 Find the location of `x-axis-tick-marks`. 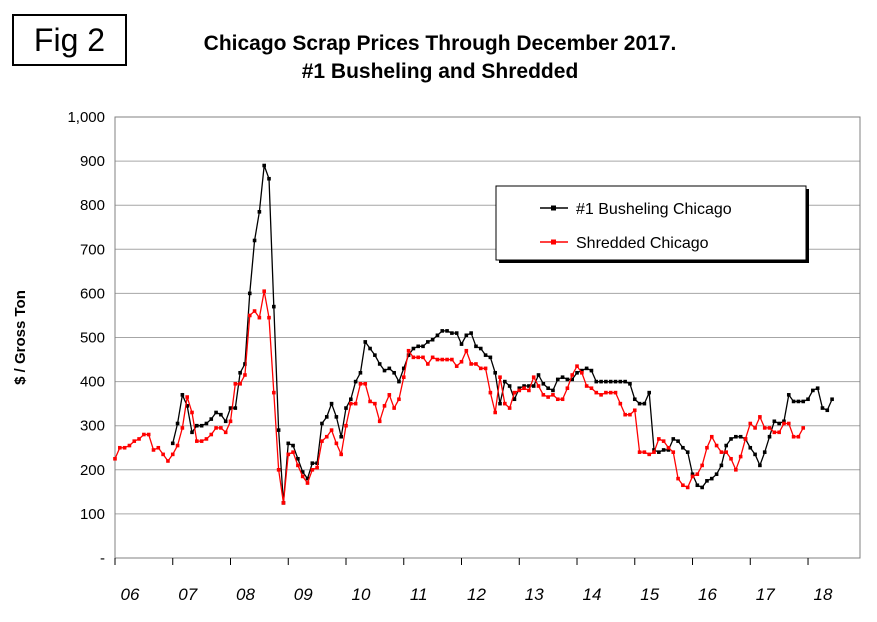

x-axis-tick-marks is located at coordinates (461, 561).